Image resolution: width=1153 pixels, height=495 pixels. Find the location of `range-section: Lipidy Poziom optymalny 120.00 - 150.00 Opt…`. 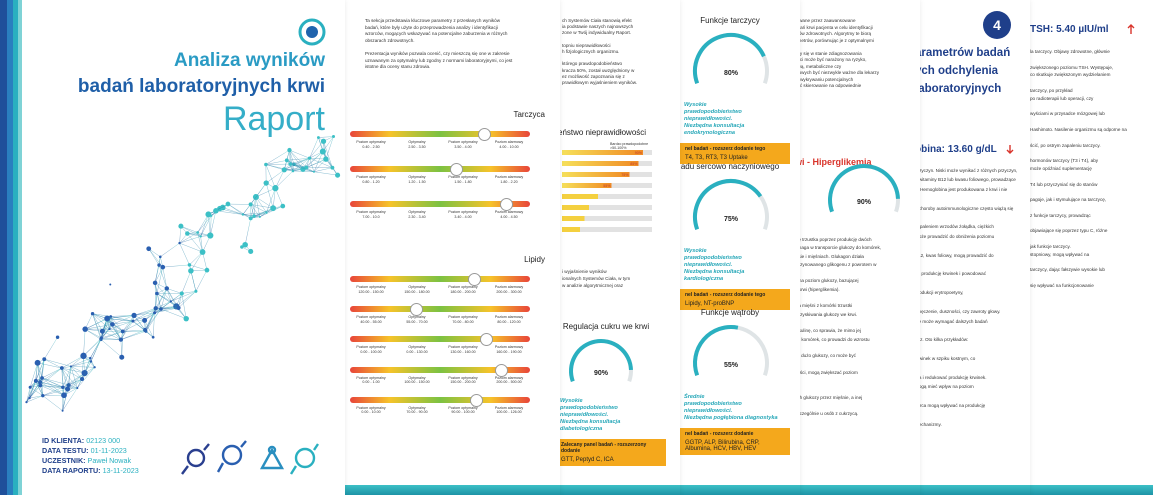

range-section: Lipidy Poziom optymalny 120.00 - 150.00 Opt… is located at coordinates (445, 341).